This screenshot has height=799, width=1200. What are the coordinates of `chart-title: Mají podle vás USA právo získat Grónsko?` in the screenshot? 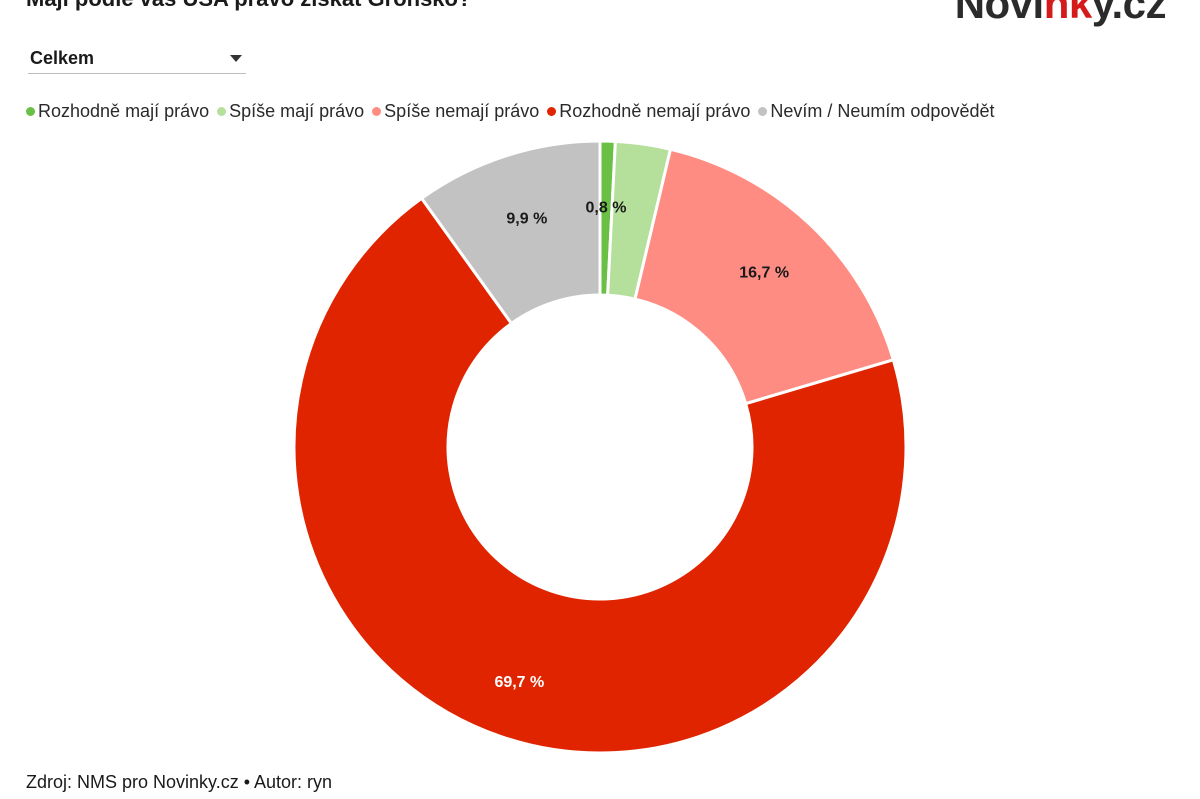 It's located at (248, 6).